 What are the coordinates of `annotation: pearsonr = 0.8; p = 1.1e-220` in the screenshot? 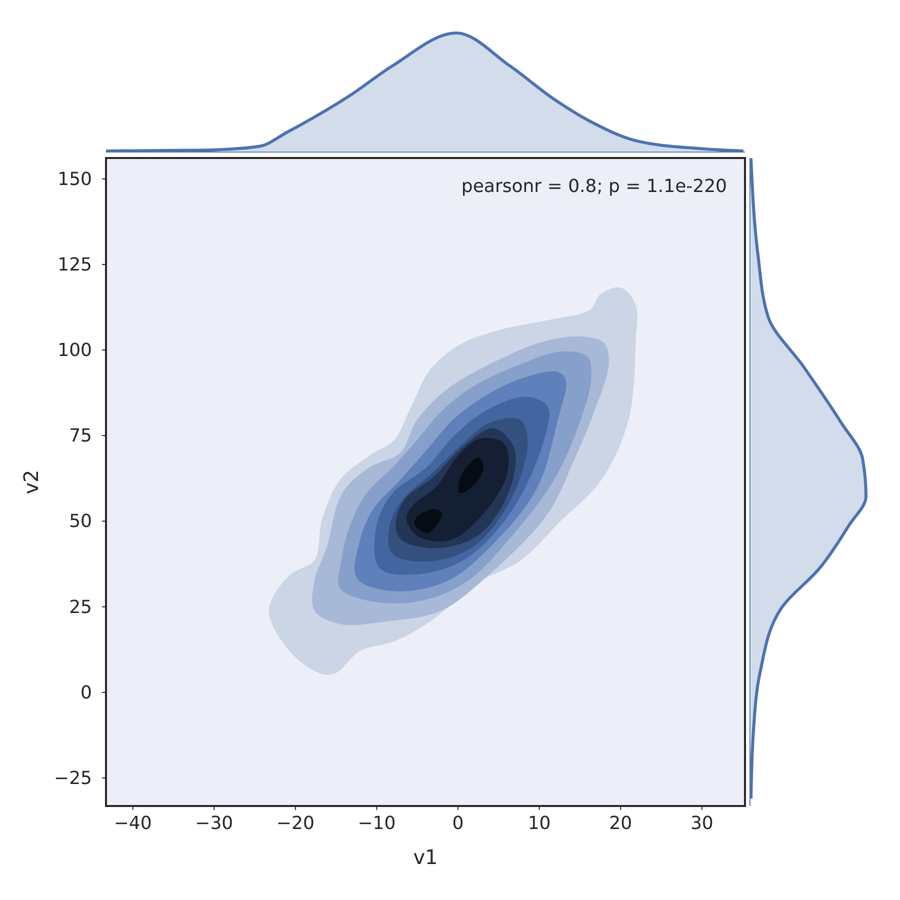 It's located at (594, 186).